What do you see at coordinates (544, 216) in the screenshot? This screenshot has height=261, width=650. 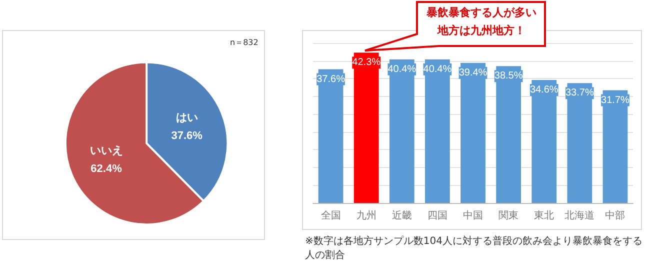 I see `x-tick-label: 東北` at bounding box center [544, 216].